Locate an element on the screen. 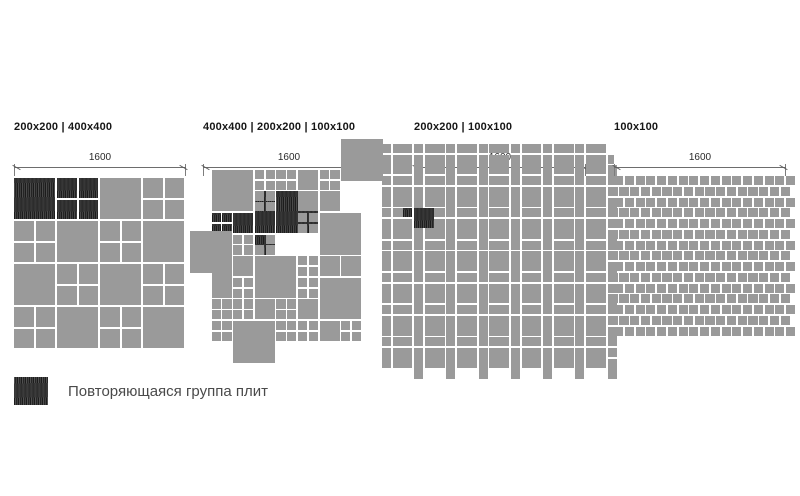 This screenshot has width=800, height=496. legend: Повторяющаяся группа плит is located at coordinates (141, 391).